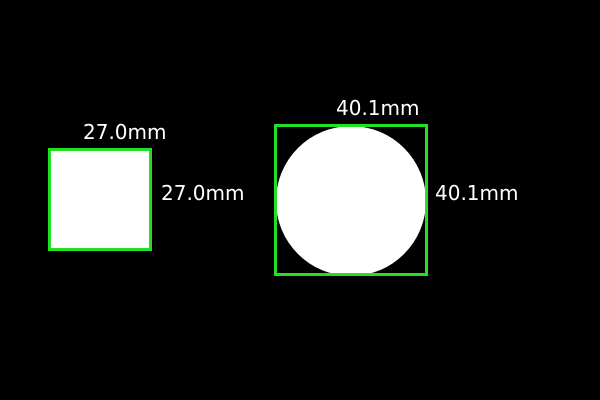 The width and height of the screenshot is (600, 400). I want to click on measured-circle, so click(351, 201).